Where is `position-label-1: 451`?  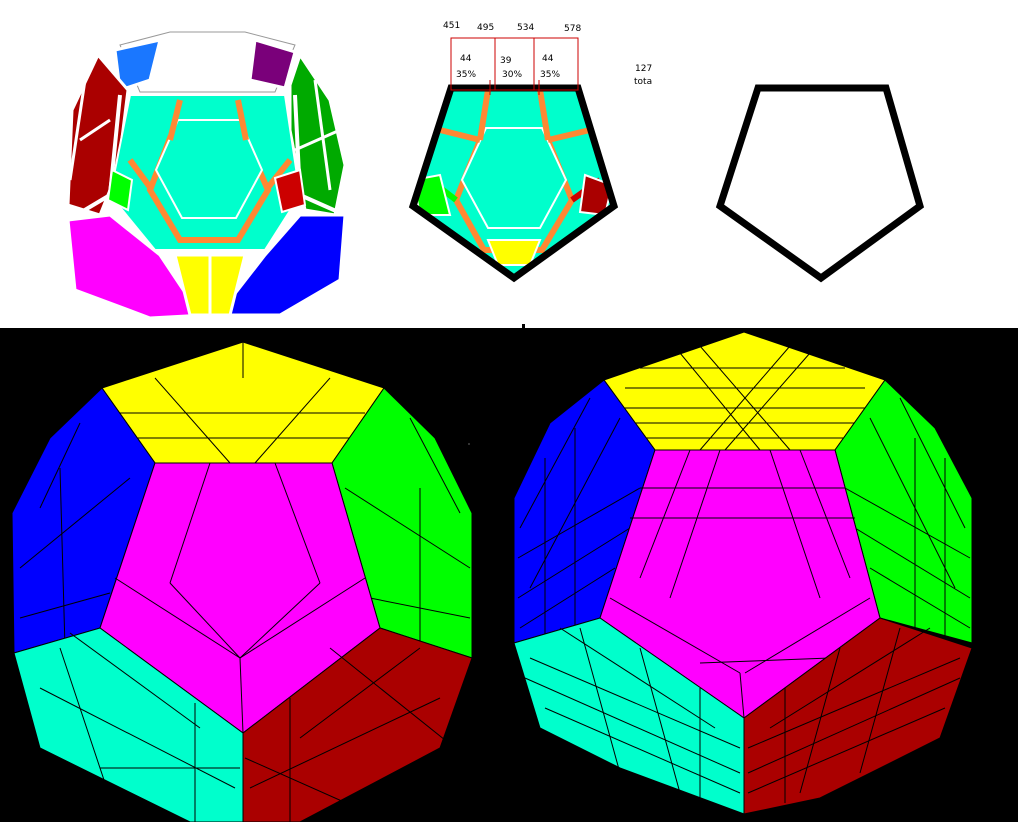
position-label-1: 451 is located at coordinates (452, 26).